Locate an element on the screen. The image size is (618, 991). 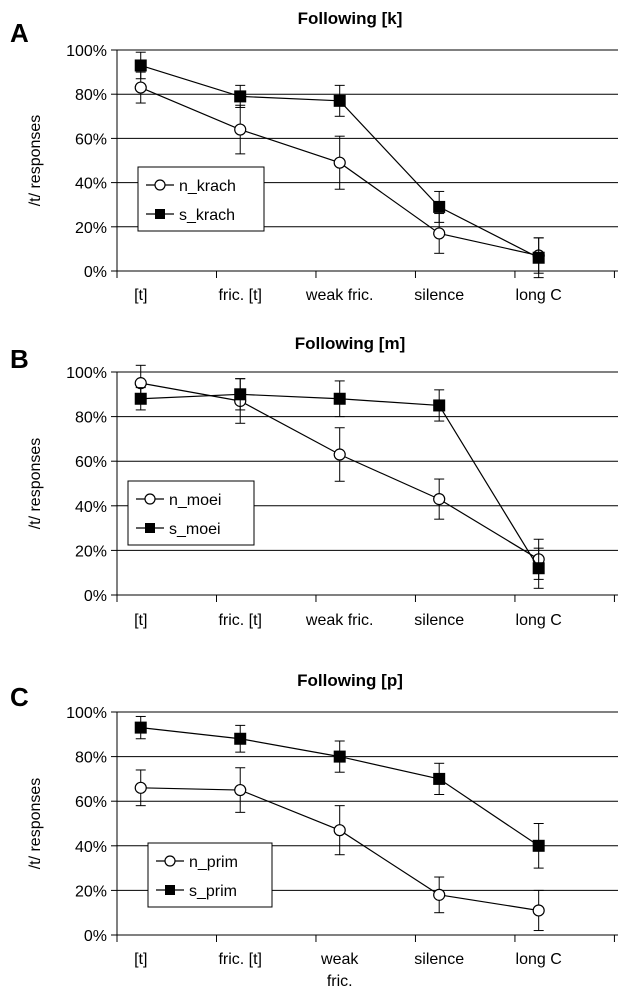
panel-letter-b: B is located at coordinates (19, 359).